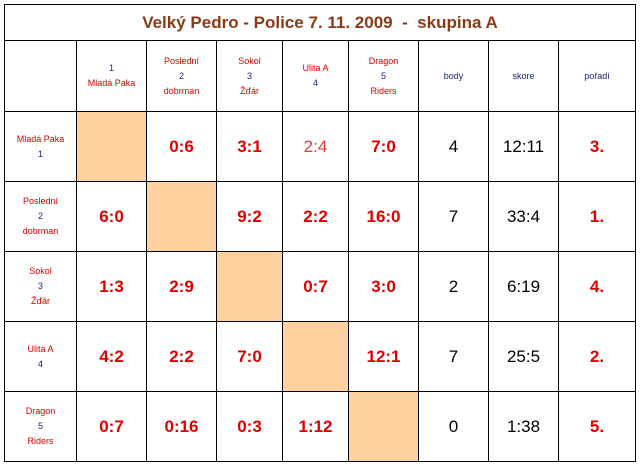 Image resolution: width=640 pixels, height=465 pixels. I want to click on score-cell: 0:3, so click(249, 426).